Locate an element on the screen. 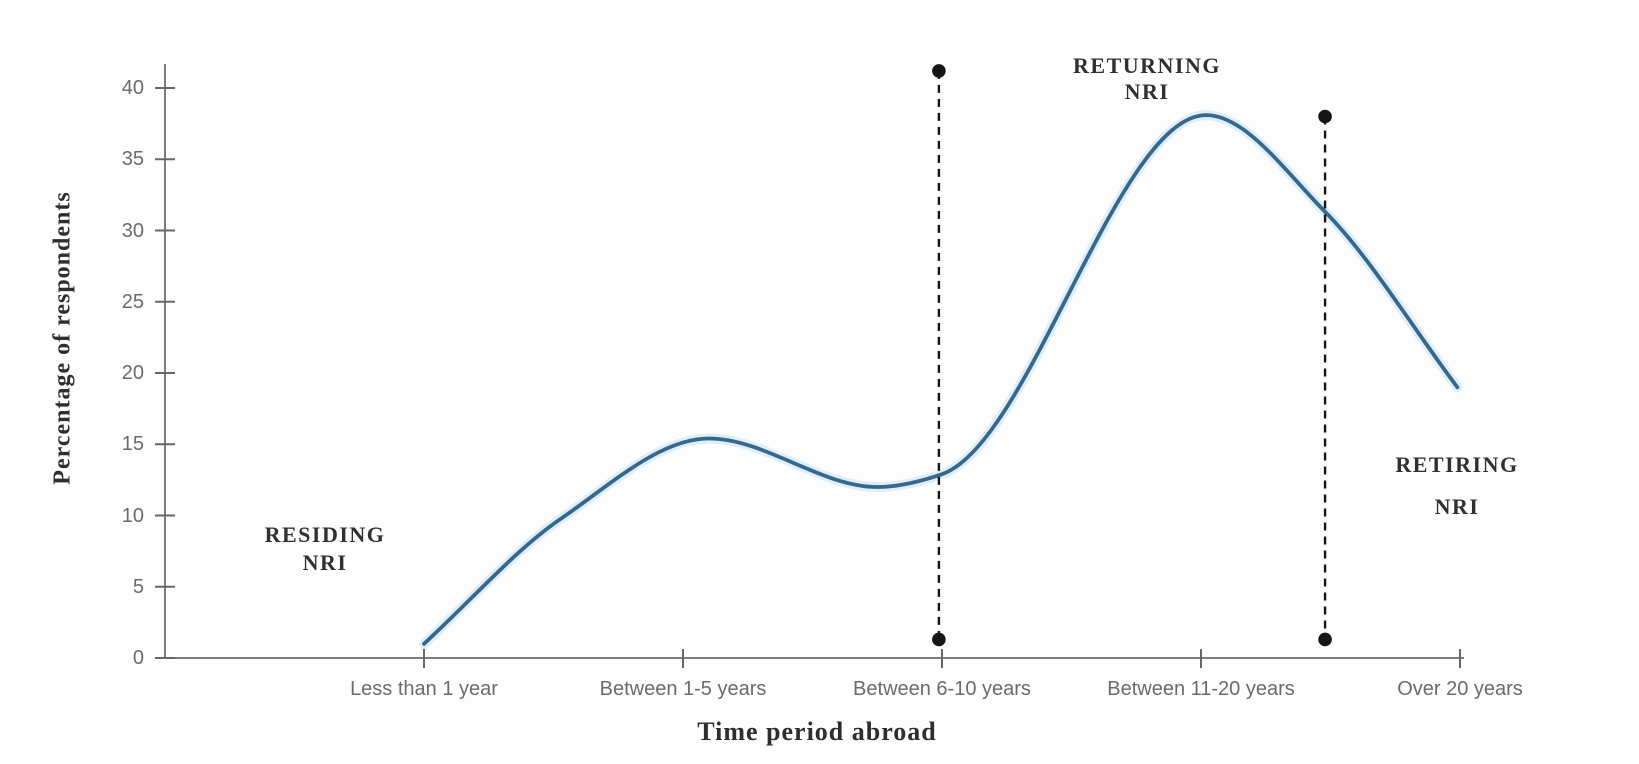 Image resolution: width=1639 pixels, height=764 pixels. region-label-residing-nri: RESIDING NRI is located at coordinates (325, 549).